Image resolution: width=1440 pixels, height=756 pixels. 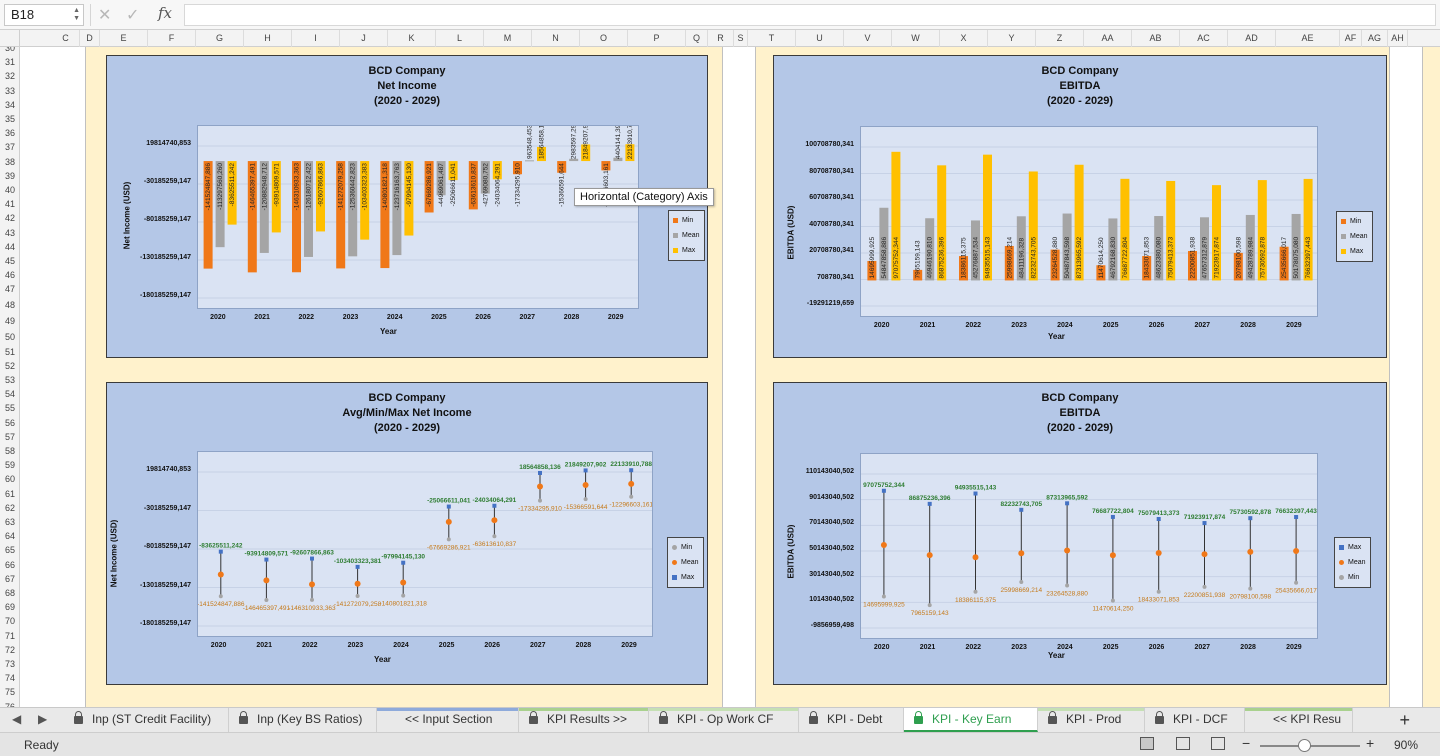 What do you see at coordinates (9, 493) in the screenshot?
I see `row-header-cell: 61` at bounding box center [9, 493].